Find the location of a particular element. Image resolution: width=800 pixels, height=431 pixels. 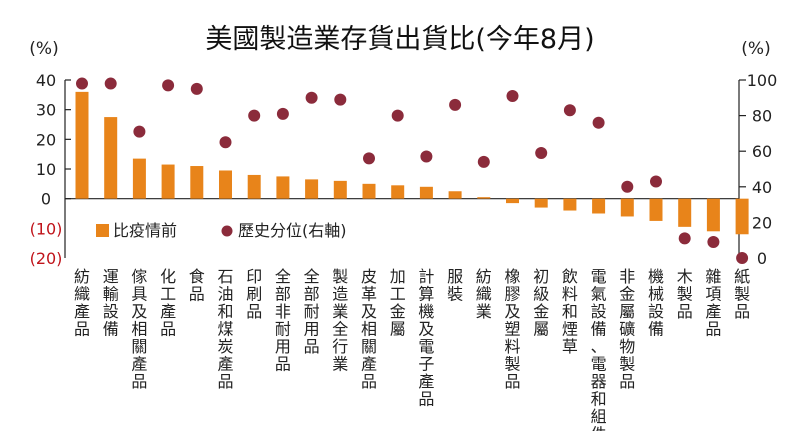

legend-label-dot: 歷史分位(右軸) is located at coordinates (292, 230).